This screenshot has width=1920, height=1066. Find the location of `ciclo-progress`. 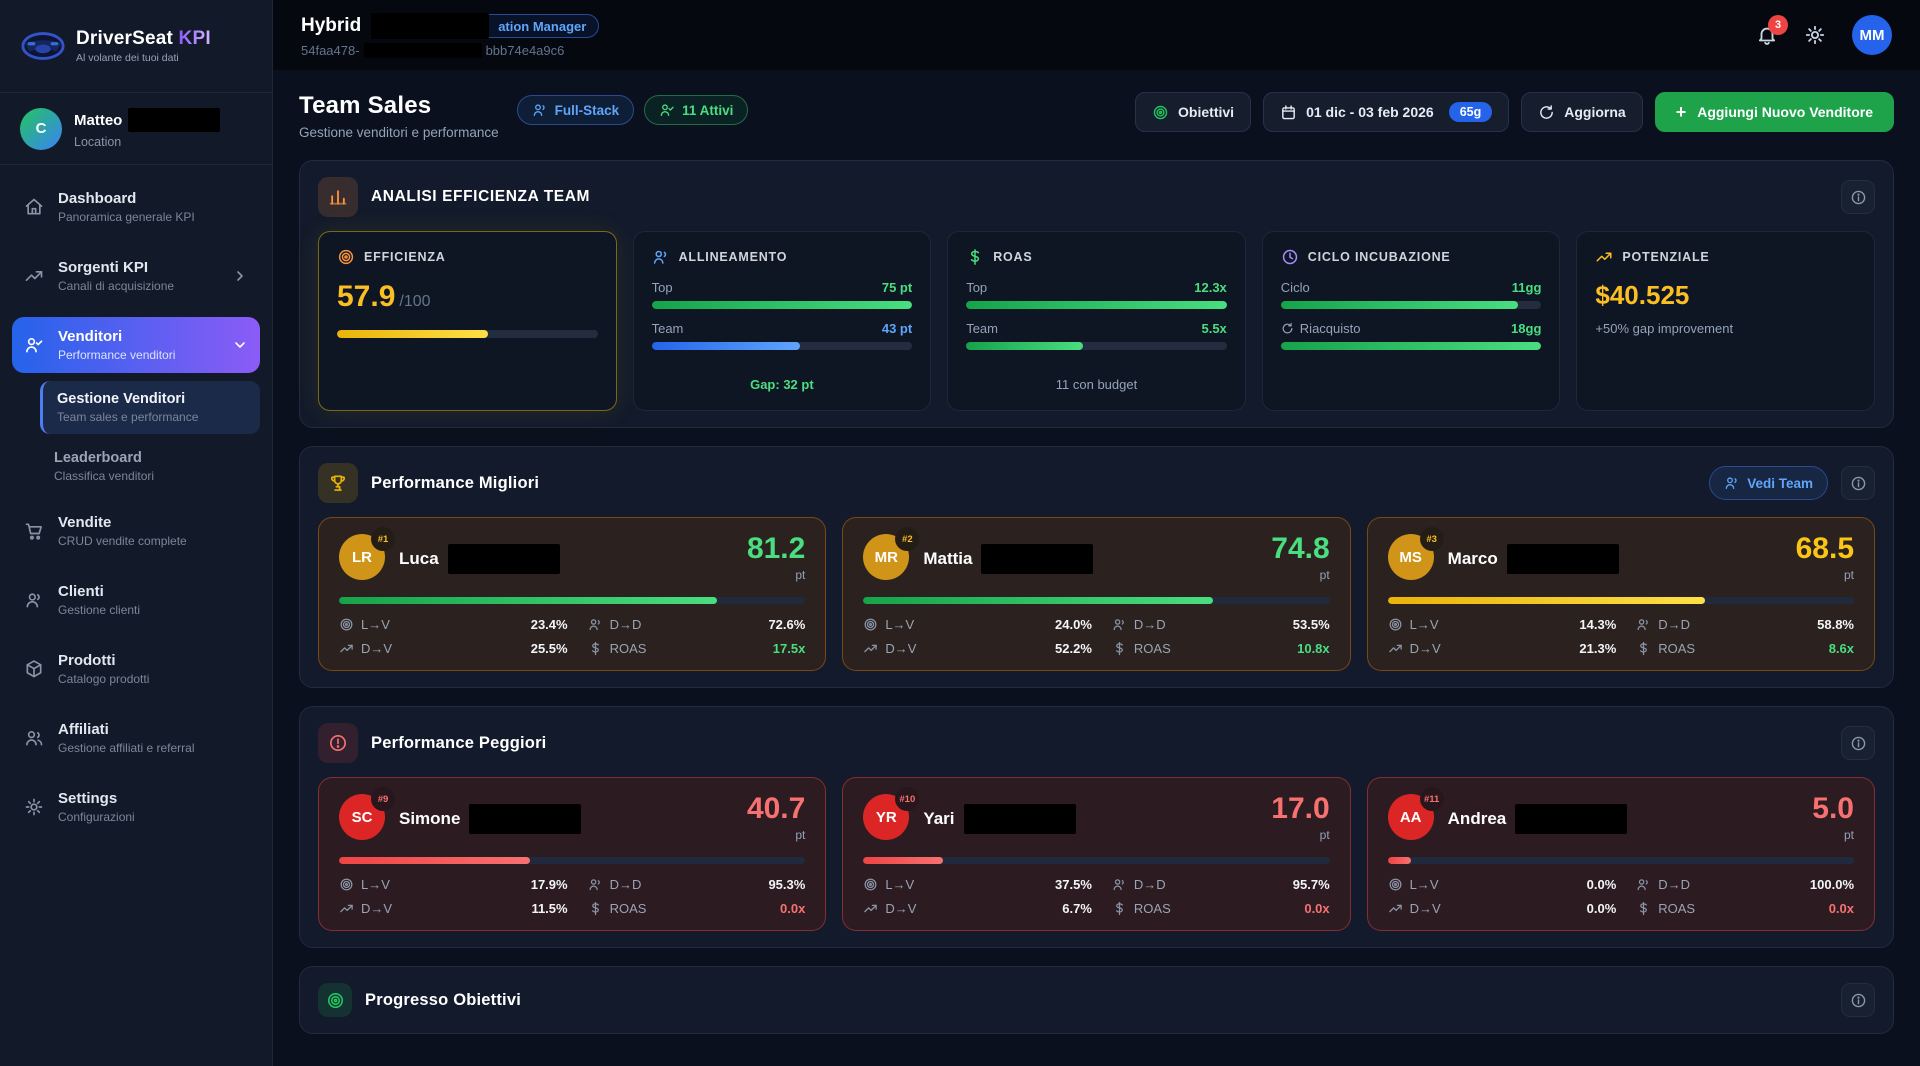

ciclo-progress is located at coordinates (1411, 305).